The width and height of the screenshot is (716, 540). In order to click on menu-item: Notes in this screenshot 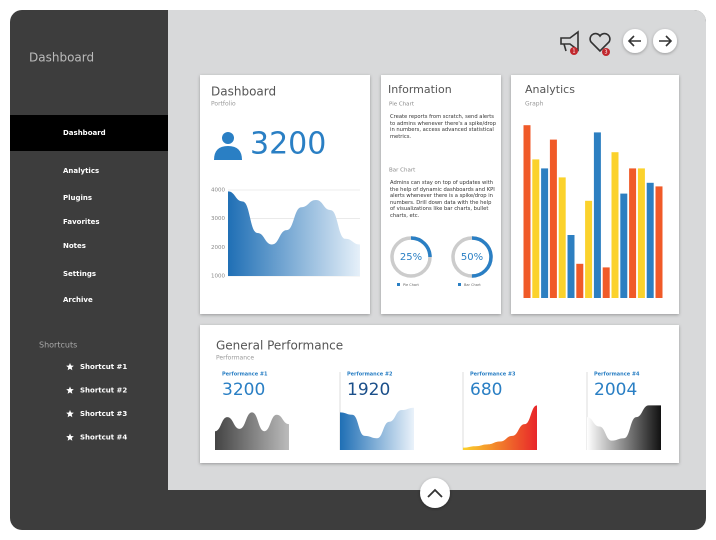, I will do `click(74, 246)`.